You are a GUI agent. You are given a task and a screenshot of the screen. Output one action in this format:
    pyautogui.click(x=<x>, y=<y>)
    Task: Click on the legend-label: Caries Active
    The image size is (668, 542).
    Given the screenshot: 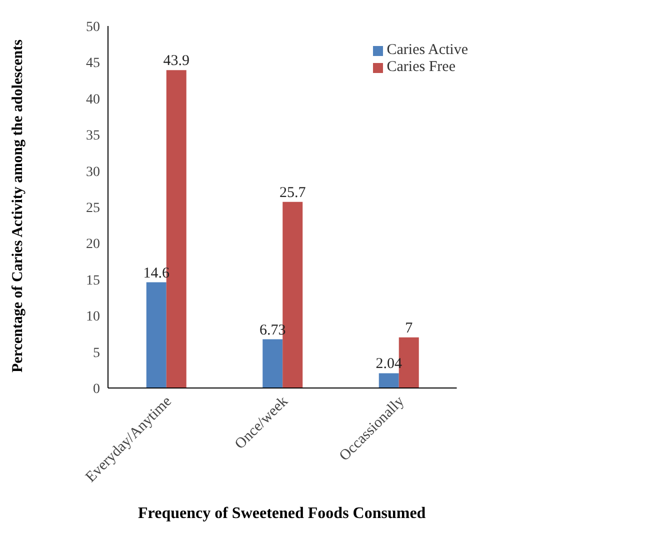 What is the action you would take?
    pyautogui.click(x=427, y=50)
    